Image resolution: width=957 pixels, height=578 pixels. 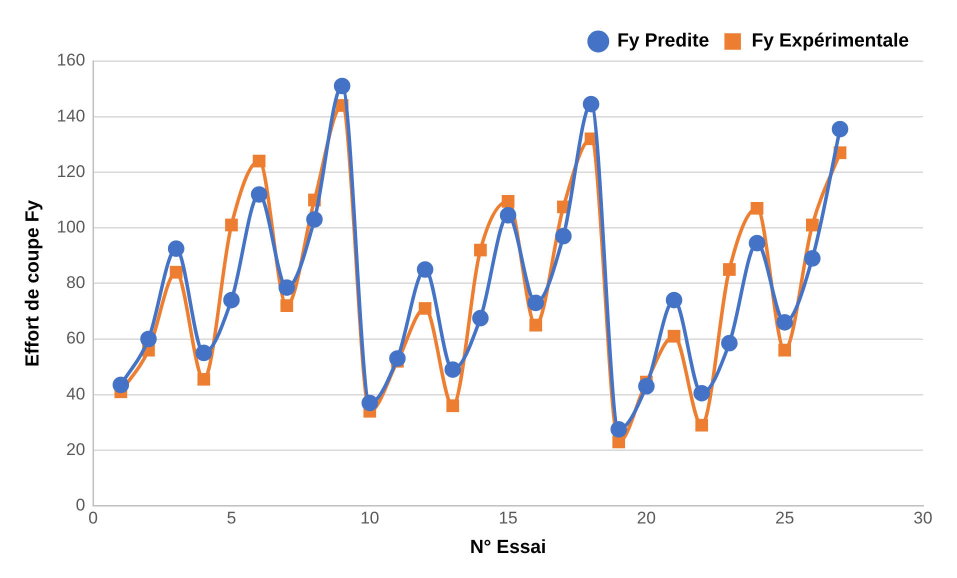 What do you see at coordinates (76, 282) in the screenshot?
I see `y-tick-label: 80` at bounding box center [76, 282].